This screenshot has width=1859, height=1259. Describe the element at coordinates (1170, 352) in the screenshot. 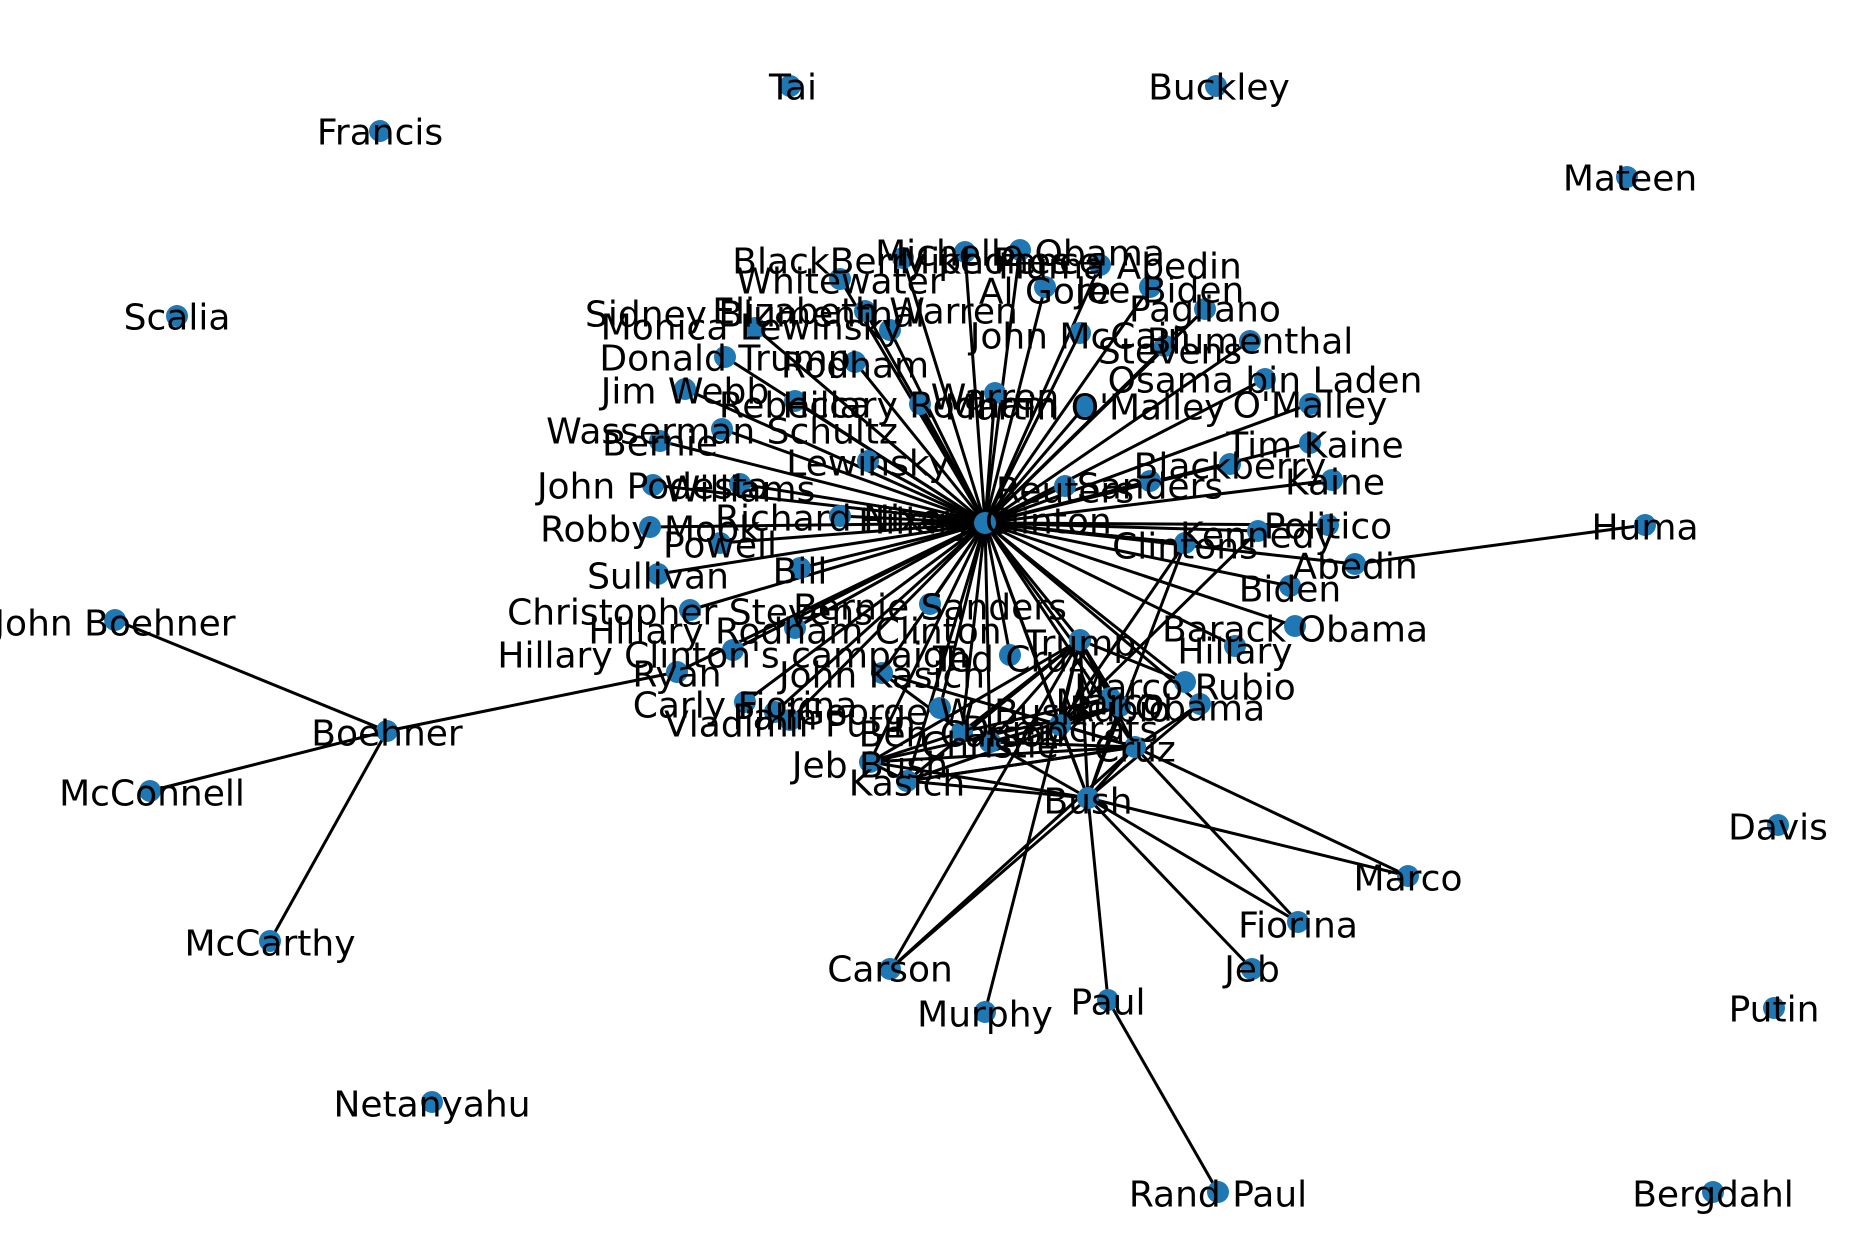

I see `node-label-stevens: Stevens` at that location.